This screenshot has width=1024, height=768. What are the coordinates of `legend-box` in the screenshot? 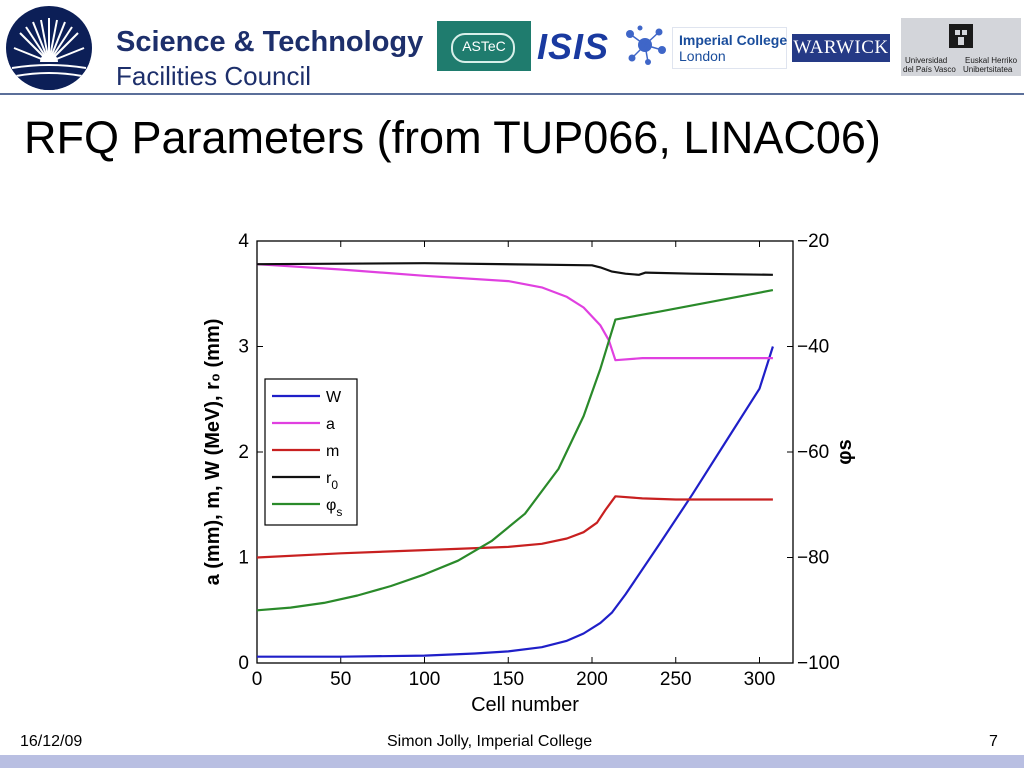 It's located at (311, 452).